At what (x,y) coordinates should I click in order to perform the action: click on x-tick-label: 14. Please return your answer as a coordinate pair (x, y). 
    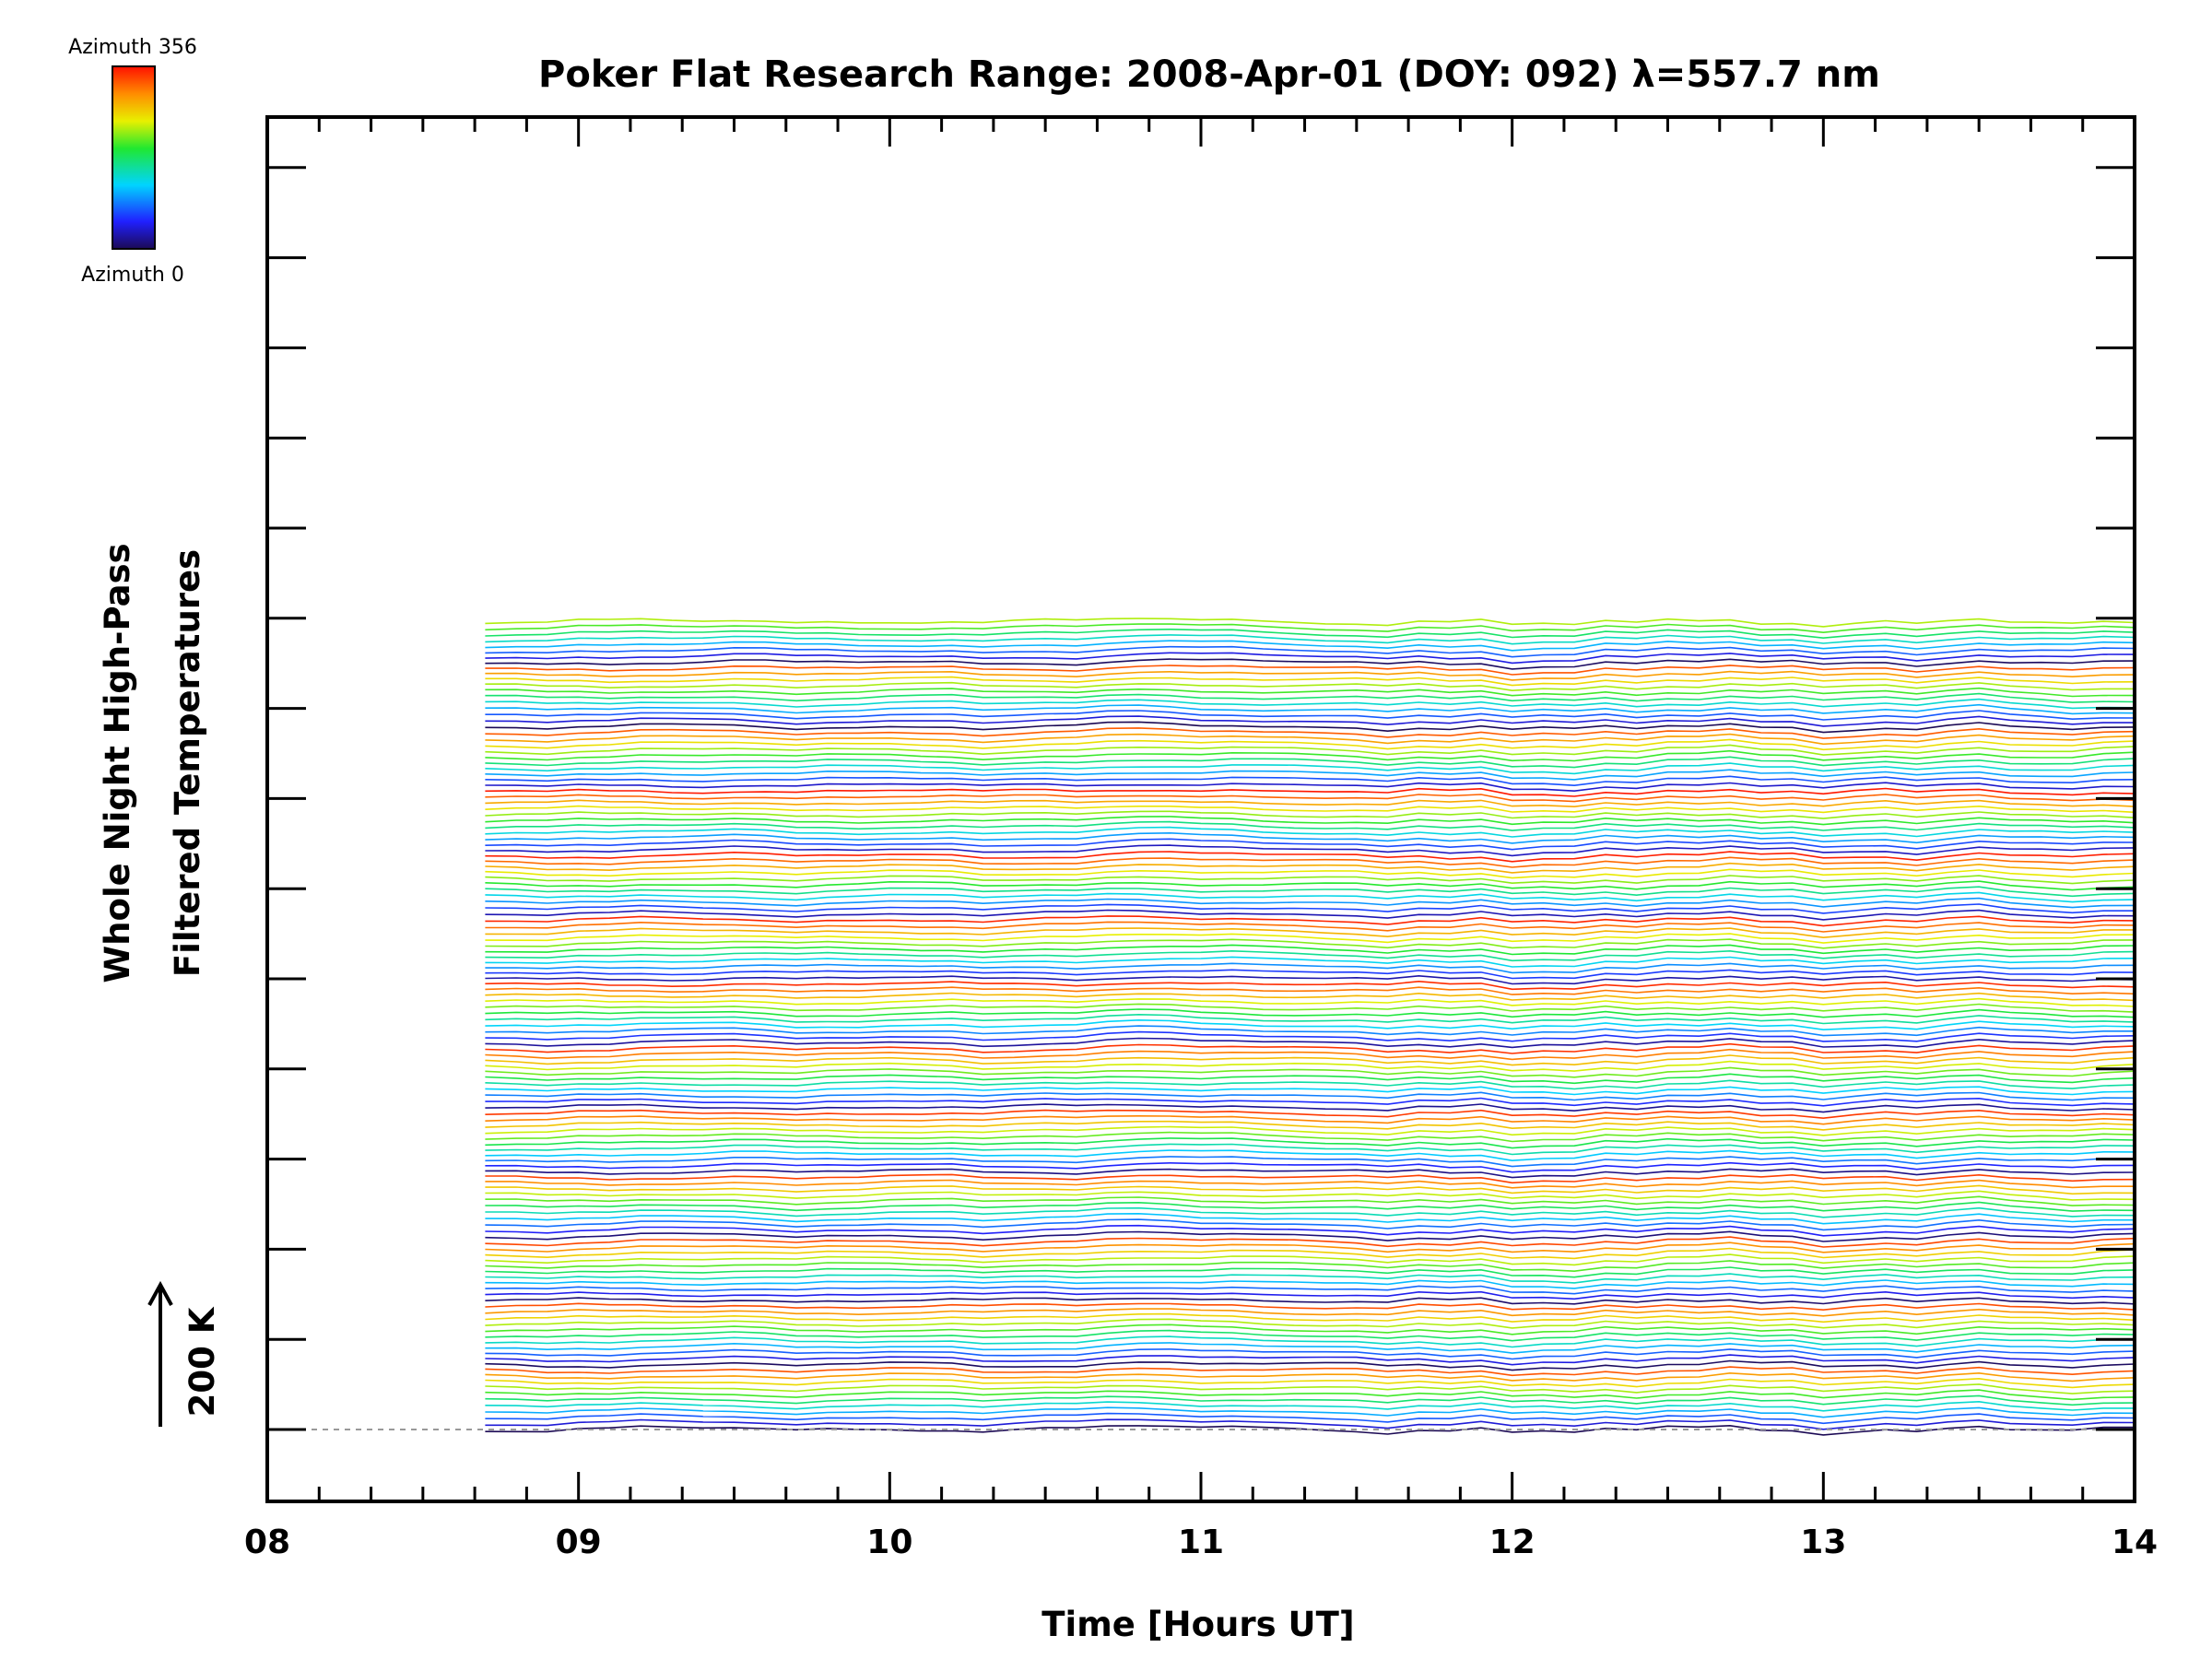
    Looking at the image, I should click on (2135, 1542).